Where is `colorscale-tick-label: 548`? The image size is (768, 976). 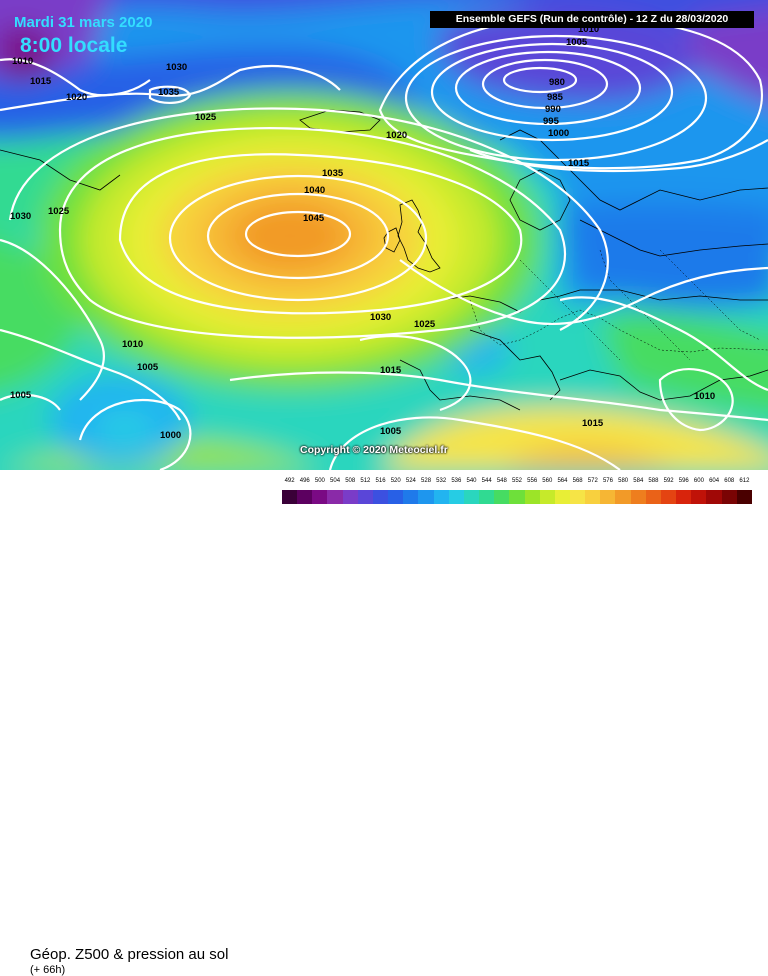 colorscale-tick-label: 548 is located at coordinates (501, 481).